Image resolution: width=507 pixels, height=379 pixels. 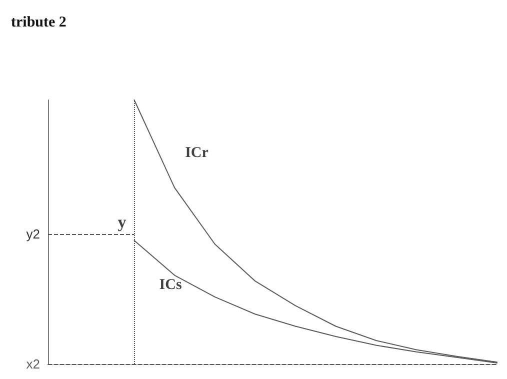 What do you see at coordinates (170, 284) in the screenshot?
I see `series-label: ICs` at bounding box center [170, 284].